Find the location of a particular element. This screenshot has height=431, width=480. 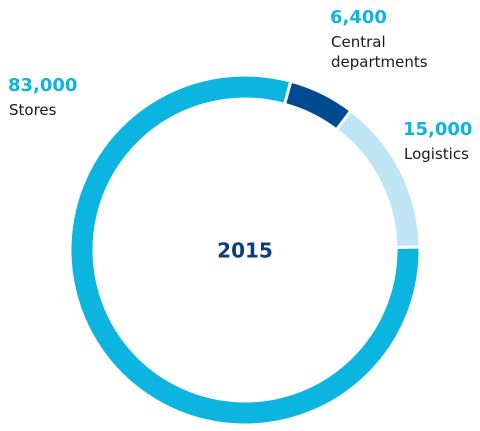

category-label: Logistics is located at coordinates (436, 154).